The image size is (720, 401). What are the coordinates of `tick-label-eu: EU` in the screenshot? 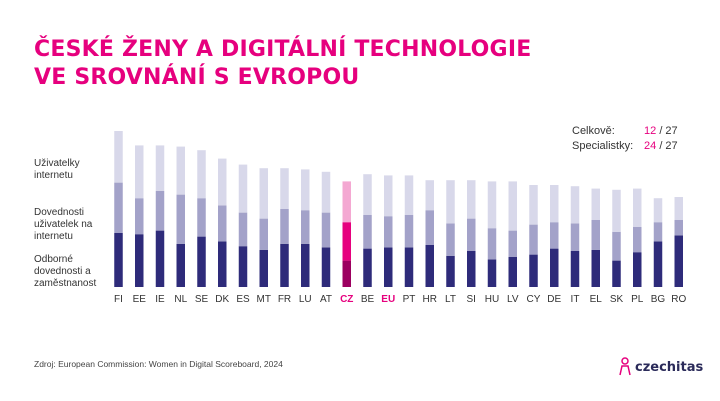 It's located at (388, 299).